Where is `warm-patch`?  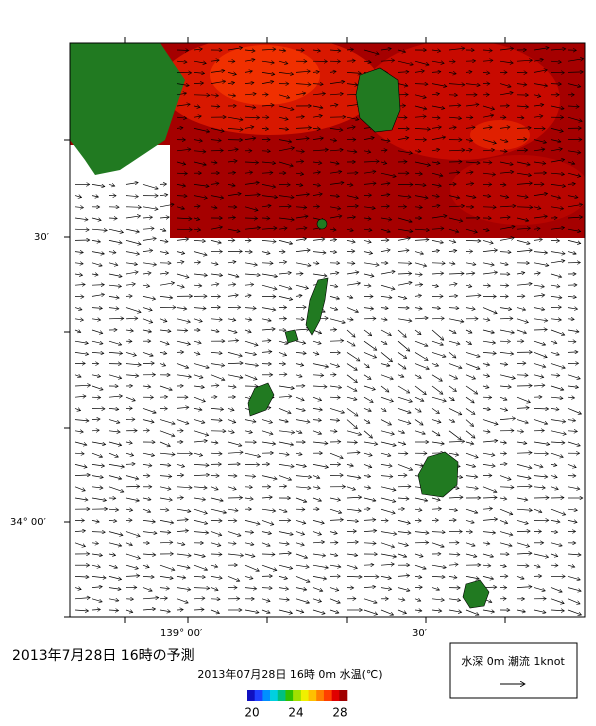
warm-patch is located at coordinates (520, 190).